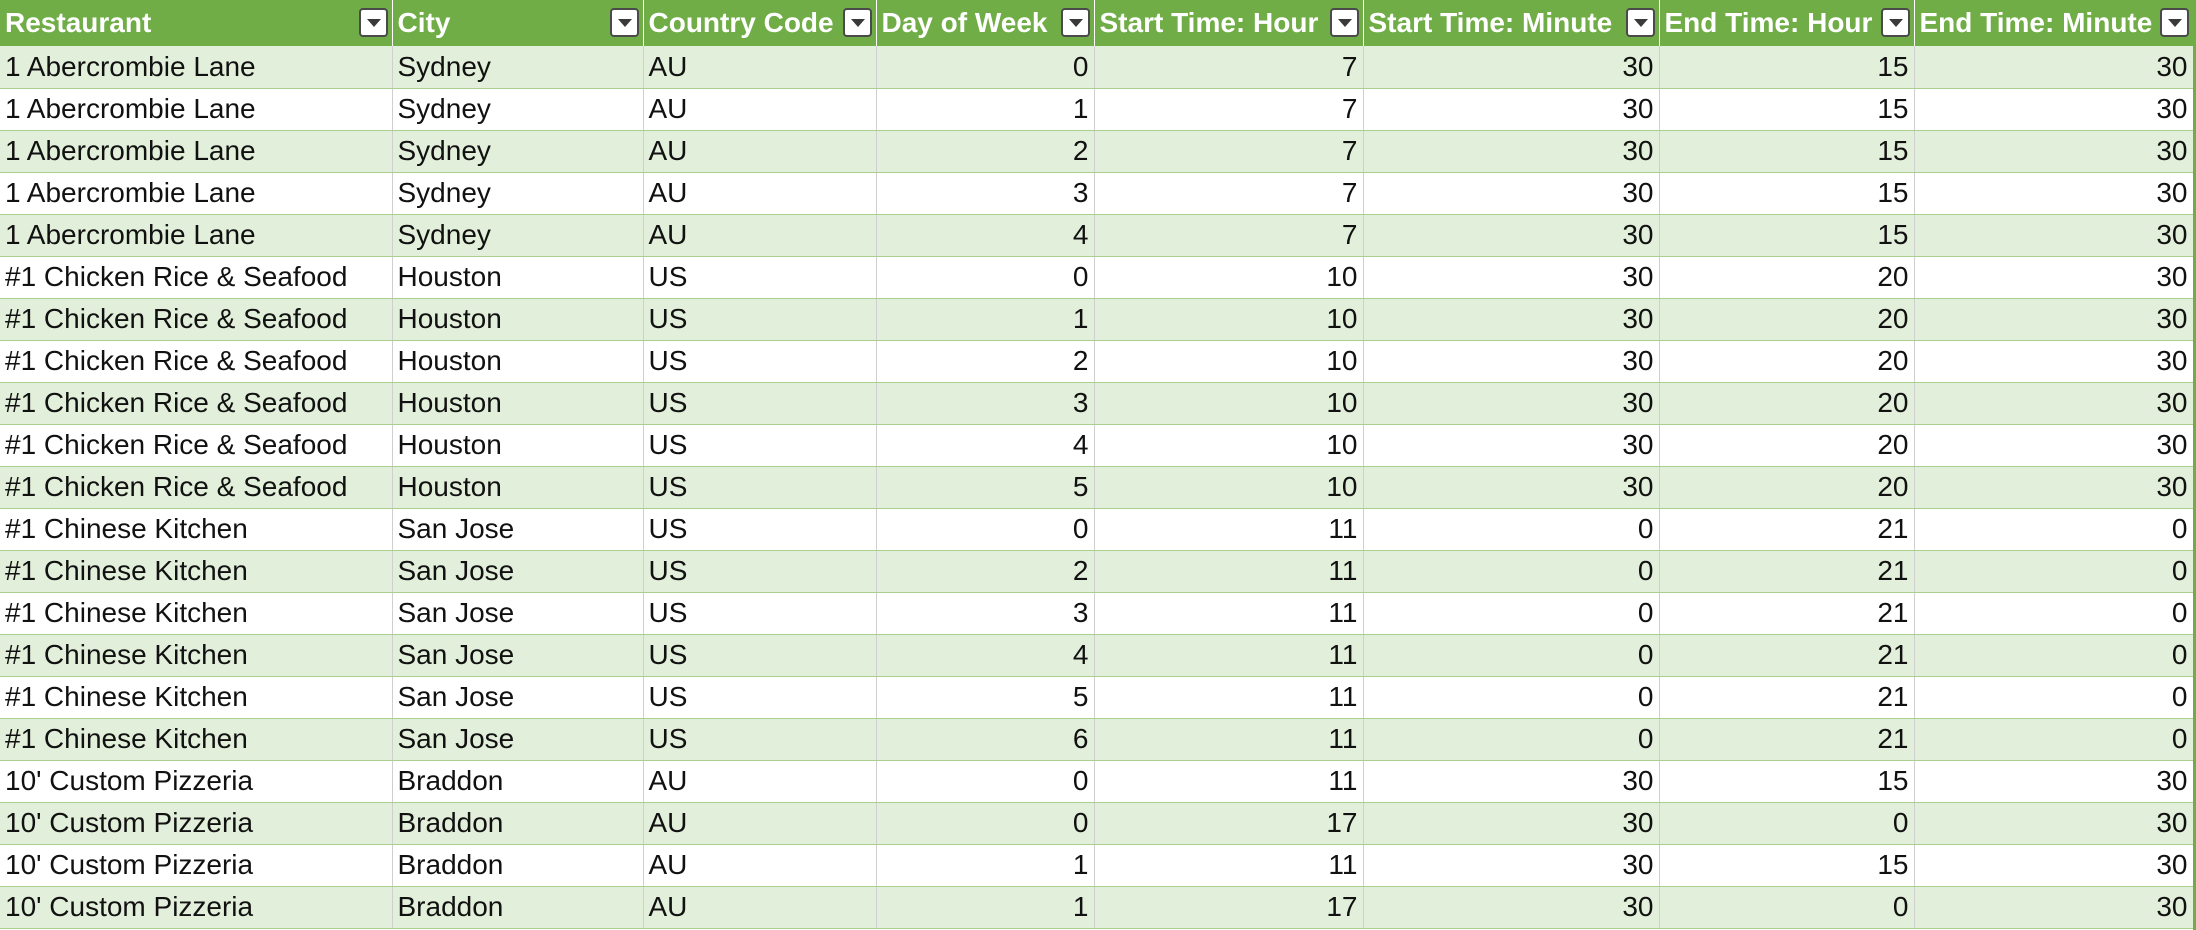 The height and width of the screenshot is (930, 2196). I want to click on column-header-day-of-week: Day of Week, so click(985, 23).